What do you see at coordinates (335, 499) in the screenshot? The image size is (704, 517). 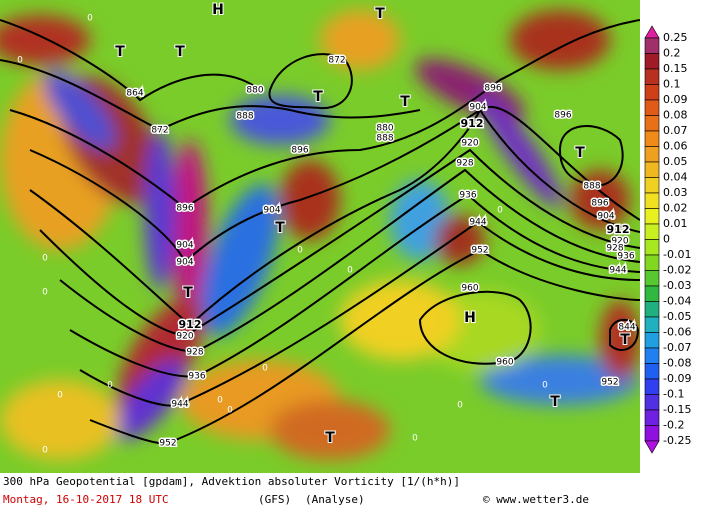 I see `footer-run: (Analyse)` at bounding box center [335, 499].